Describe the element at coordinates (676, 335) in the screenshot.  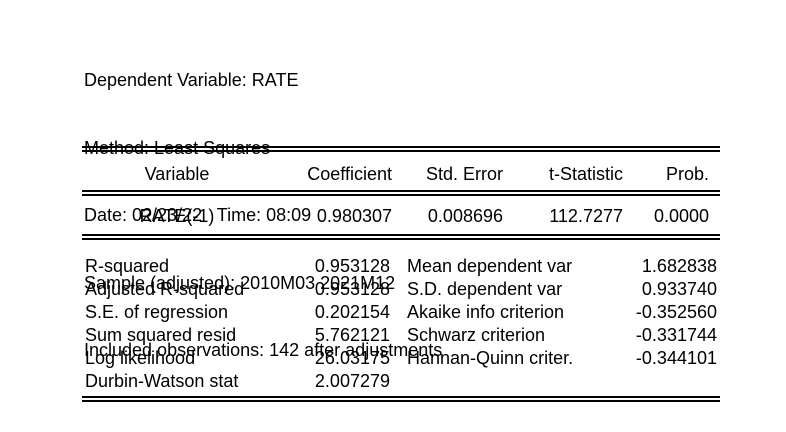
I see `stats-value-right: -0.331744` at that location.